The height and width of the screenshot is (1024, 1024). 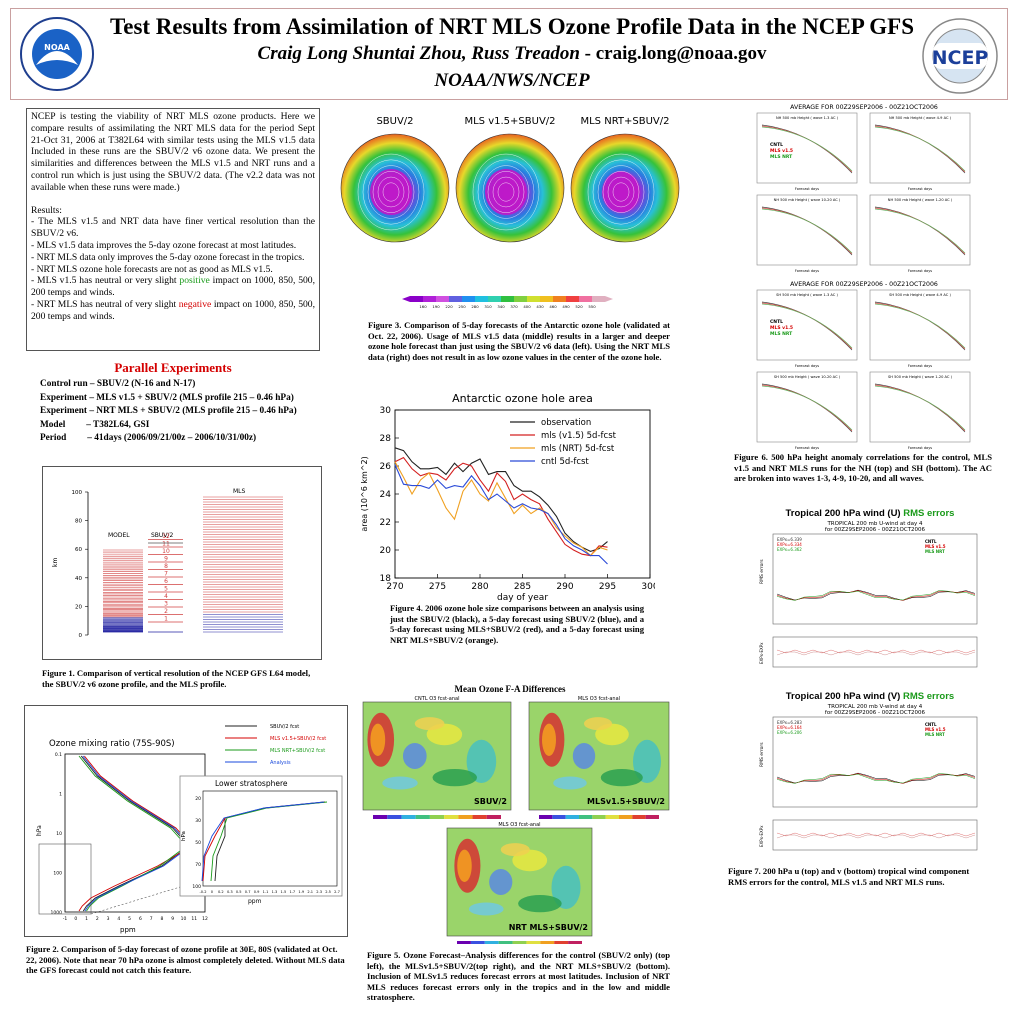 I want to click on fig4-chart-title: Antarctic ozone hole area, so click(x=522, y=398).